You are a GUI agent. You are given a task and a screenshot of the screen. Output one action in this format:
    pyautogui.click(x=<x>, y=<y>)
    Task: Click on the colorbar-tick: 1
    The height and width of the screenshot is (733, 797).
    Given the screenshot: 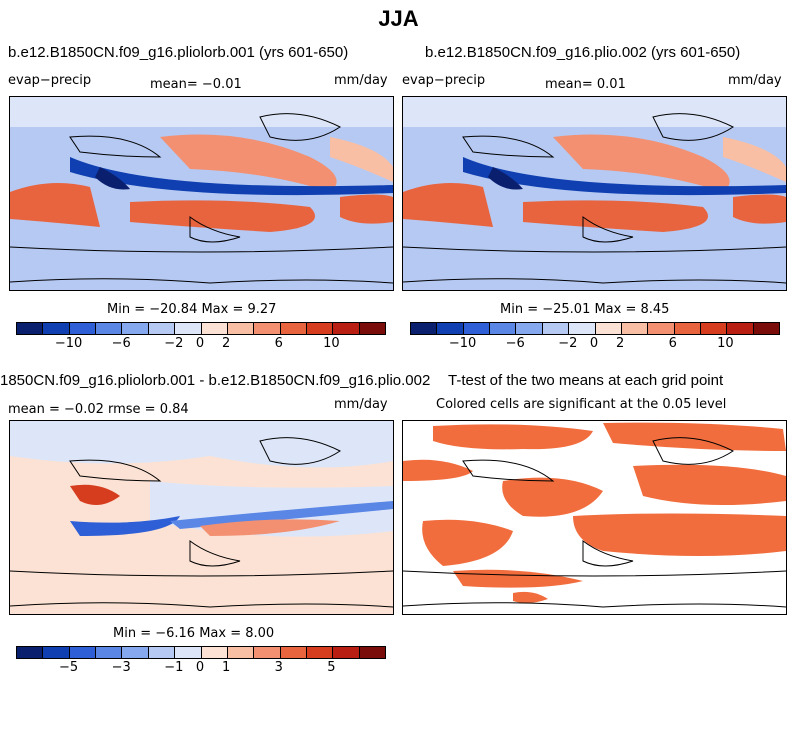 What is the action you would take?
    pyautogui.click(x=226, y=667)
    